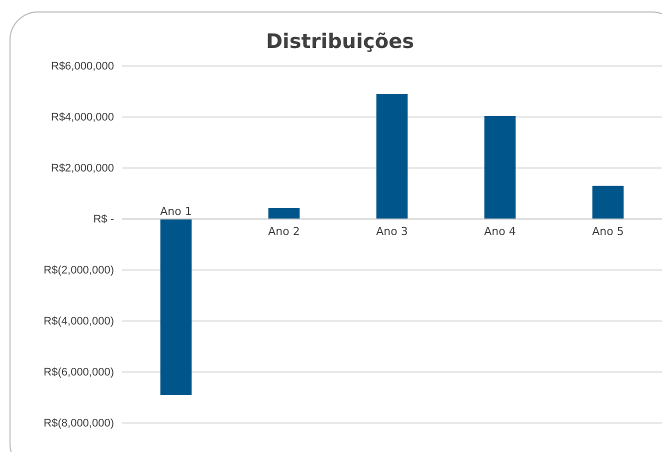  Describe the element at coordinates (82, 168) in the screenshot. I see `y-tick-label: R$2,000,000` at that location.